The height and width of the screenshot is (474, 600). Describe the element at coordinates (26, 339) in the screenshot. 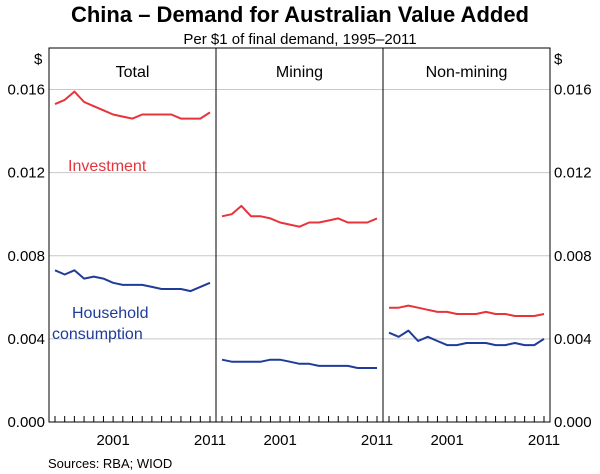

I see `y-tick-label-left: 0.004` at that location.